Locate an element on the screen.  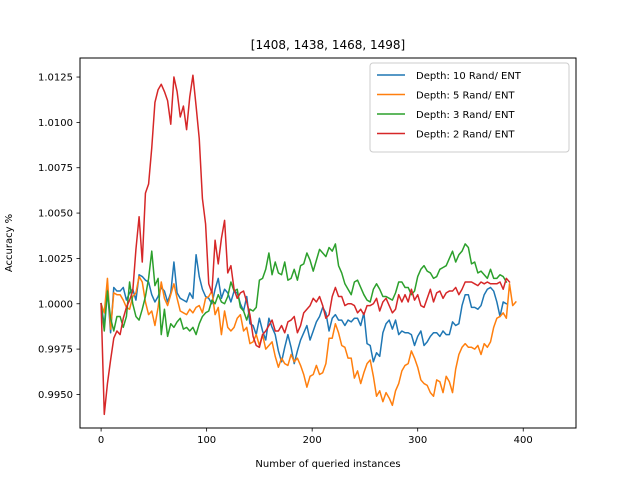
legend-label-0: Depth: 10 Rand/ ENT is located at coordinates (469, 76).